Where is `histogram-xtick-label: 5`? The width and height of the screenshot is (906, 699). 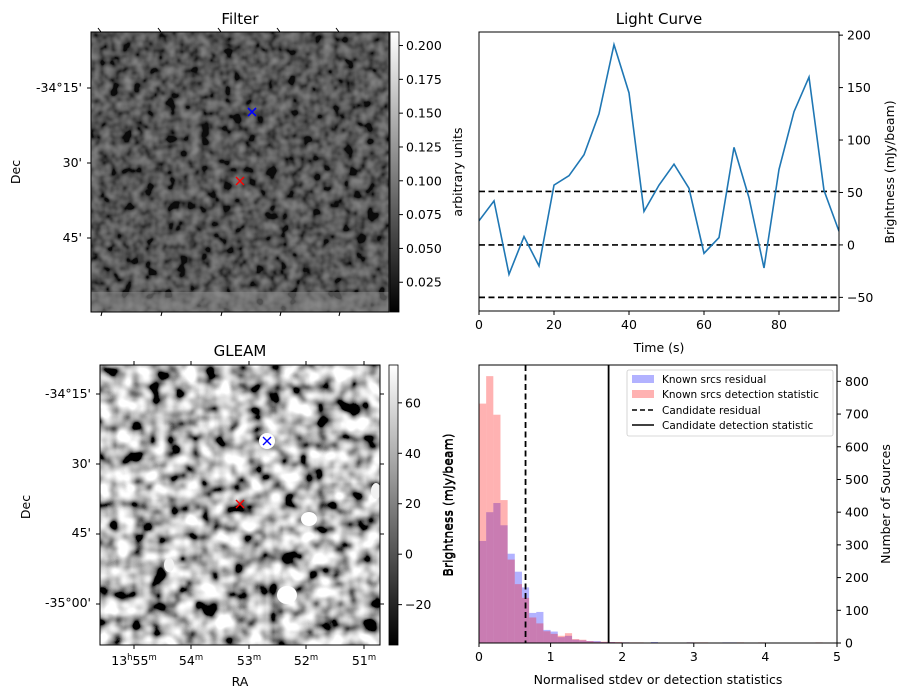
histogram-xtick-label: 5 is located at coordinates (837, 656).